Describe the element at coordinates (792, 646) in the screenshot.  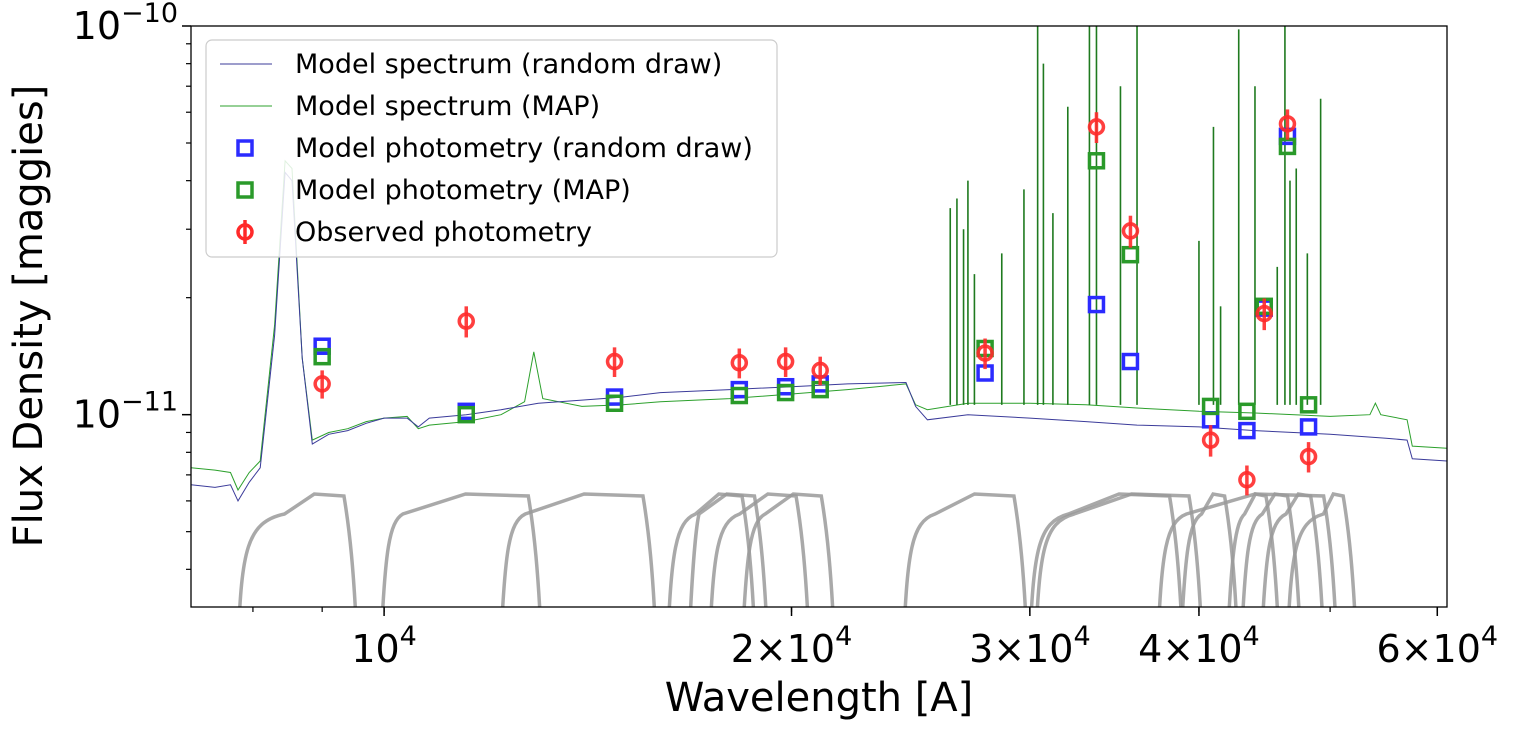
I see `x-tick-label-1: 2×104` at that location.